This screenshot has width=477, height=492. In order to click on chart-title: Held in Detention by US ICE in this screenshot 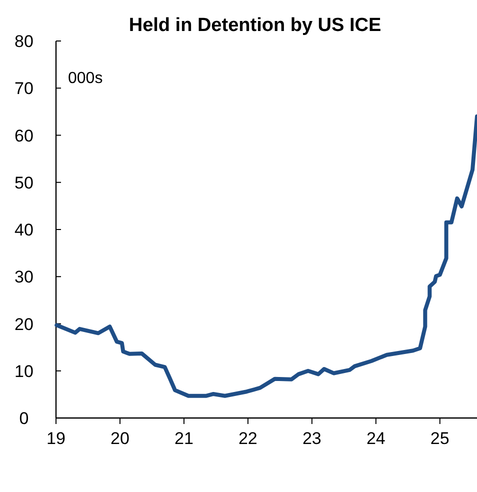, I will do `click(255, 25)`.